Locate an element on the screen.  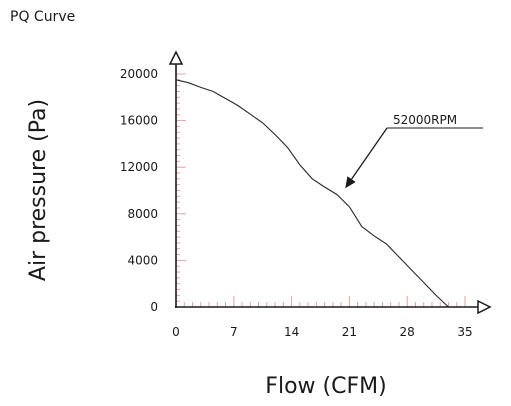
y-axis-arrow-icon is located at coordinates (176, 57).